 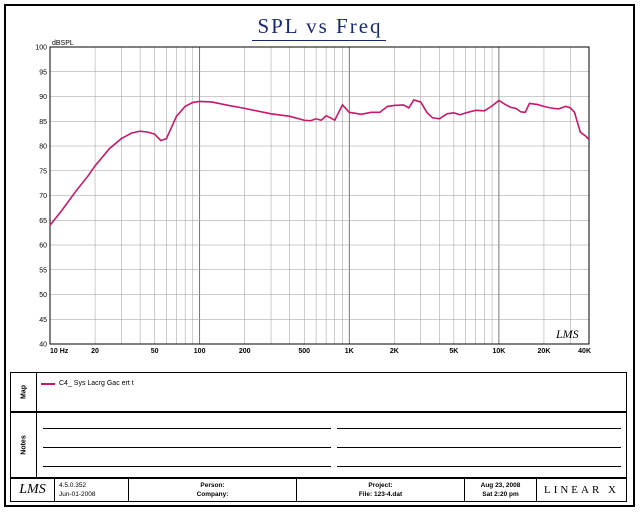 What do you see at coordinates (245, 351) in the screenshot?
I see `x-tick-label: 200` at bounding box center [245, 351].